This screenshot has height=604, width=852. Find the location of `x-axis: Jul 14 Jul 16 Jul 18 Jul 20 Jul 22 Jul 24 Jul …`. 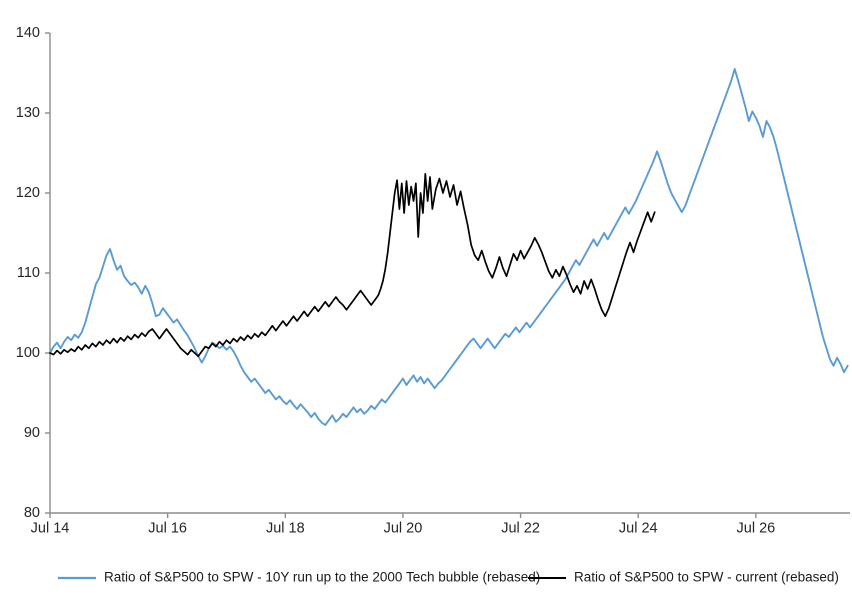

x-axis: Jul 14 Jul 16 Jul 18 Jul 20 Jul 22 Jul 24 Jul … is located at coordinates (440, 524).